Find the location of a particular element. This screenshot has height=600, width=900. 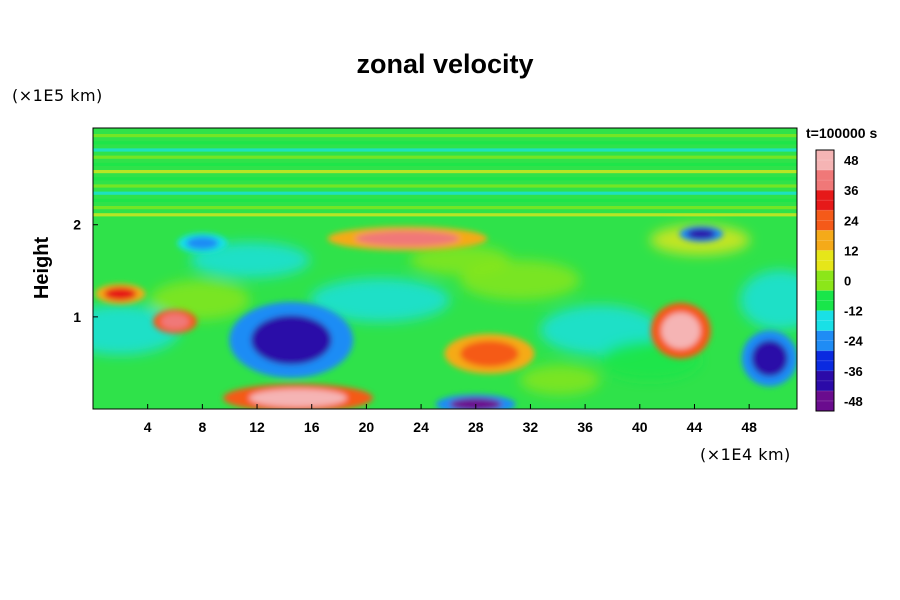

x-tick-label: 16 is located at coordinates (312, 427).